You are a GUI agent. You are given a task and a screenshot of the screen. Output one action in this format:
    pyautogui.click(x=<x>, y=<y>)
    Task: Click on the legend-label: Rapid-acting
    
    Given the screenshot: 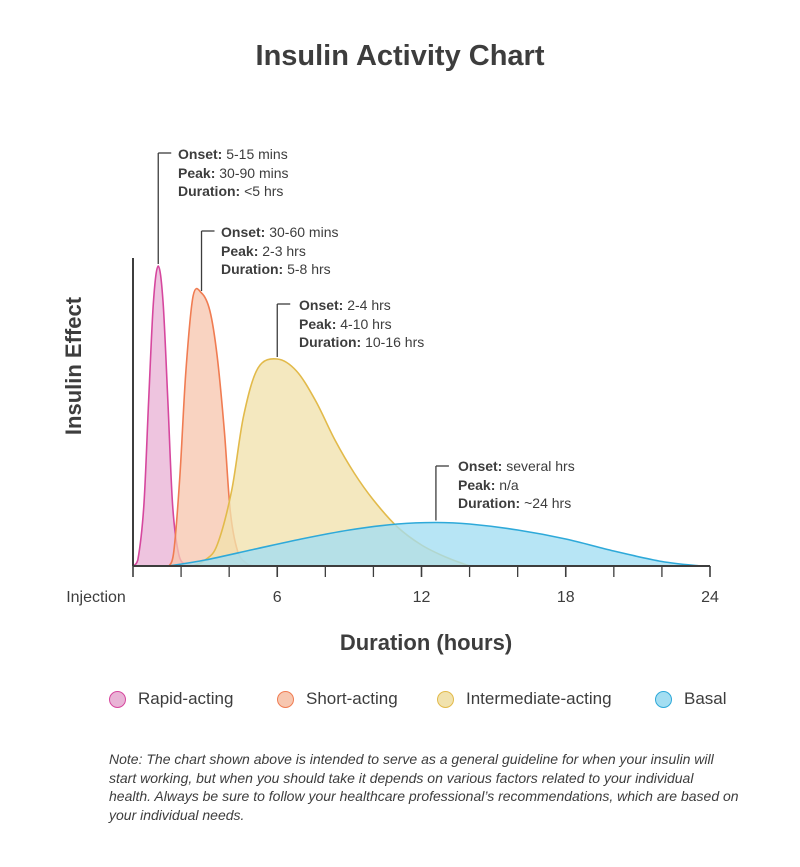 What is the action you would take?
    pyautogui.click(x=186, y=698)
    